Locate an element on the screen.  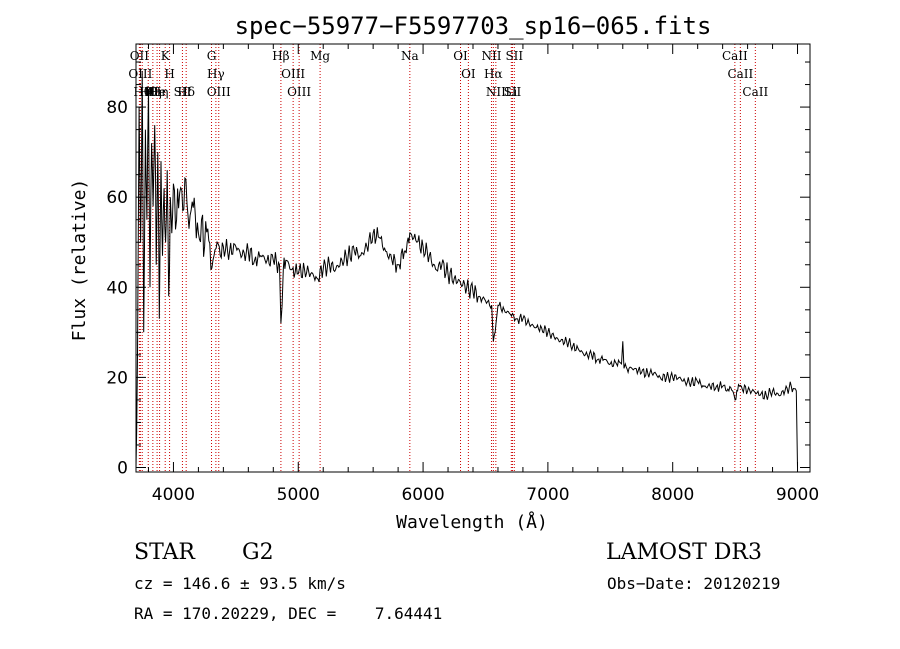
line-marker-label: Mg is located at coordinates (320, 56).